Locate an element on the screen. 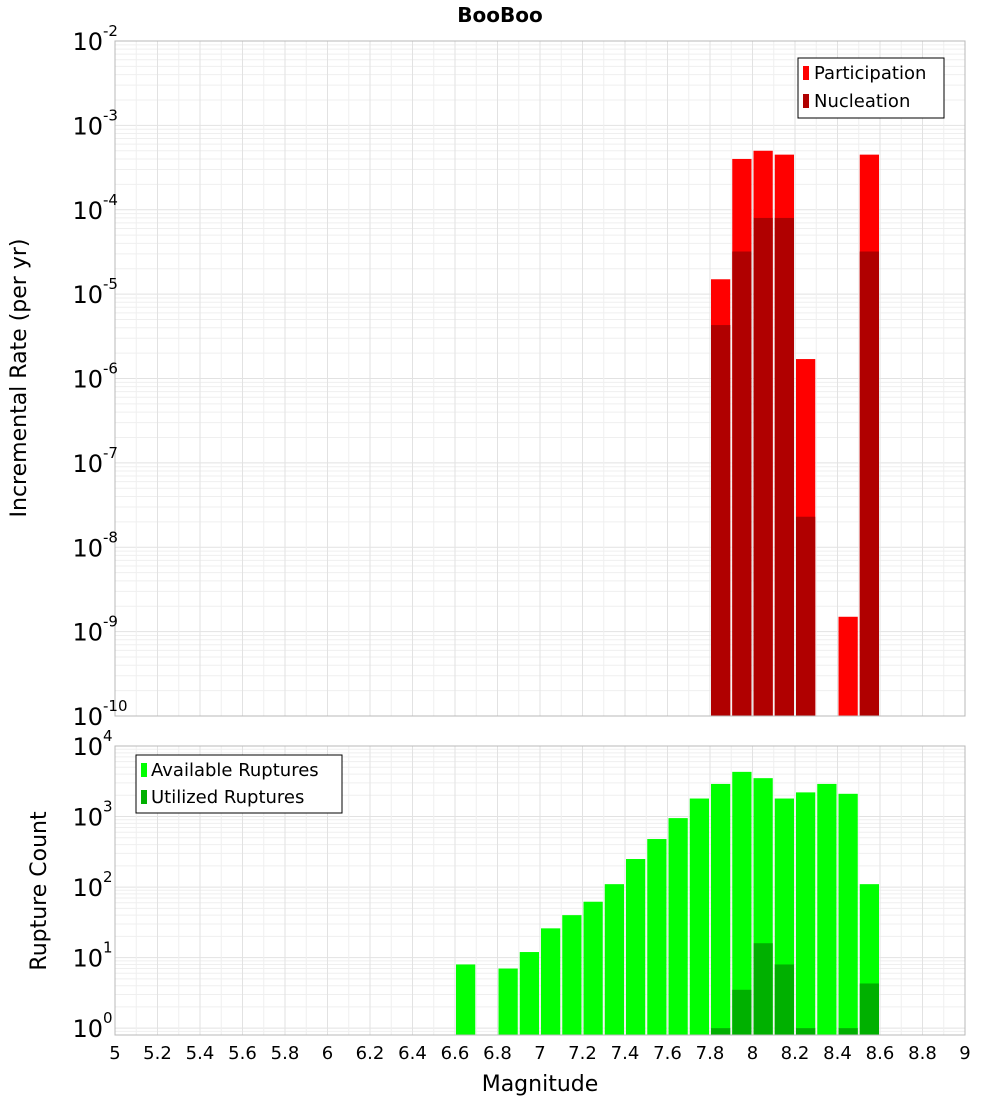 The image size is (1000, 1100). rate-y-tick-label: 10 -10 is located at coordinates (99, 714).